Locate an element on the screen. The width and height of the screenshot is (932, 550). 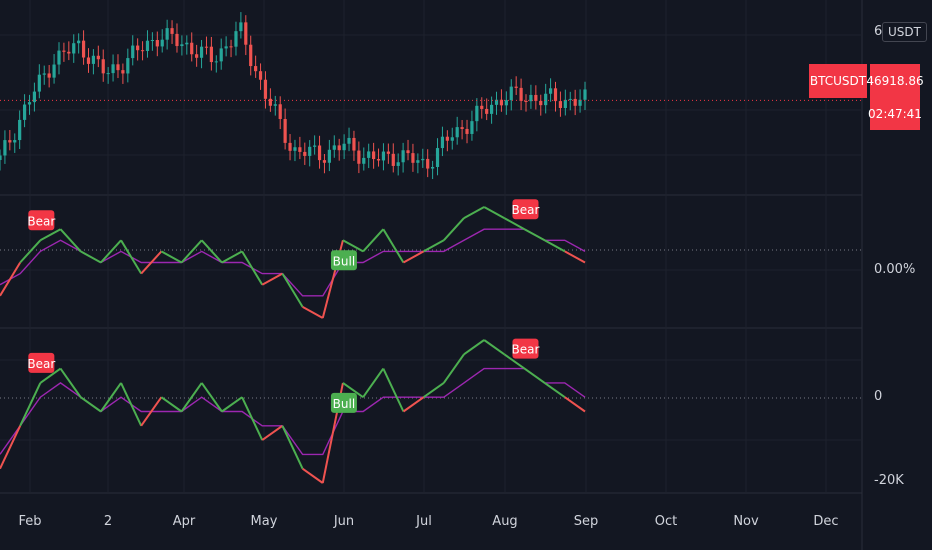
pane3-signal-badge is located at coordinates (41, 362).